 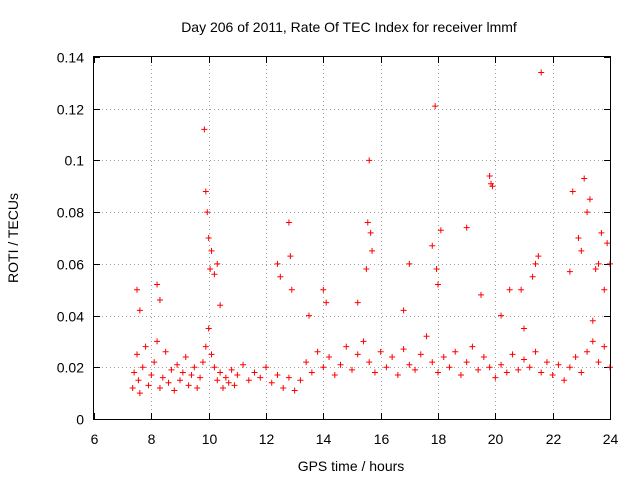 I want to click on x-tick-label: 10, so click(x=210, y=439).